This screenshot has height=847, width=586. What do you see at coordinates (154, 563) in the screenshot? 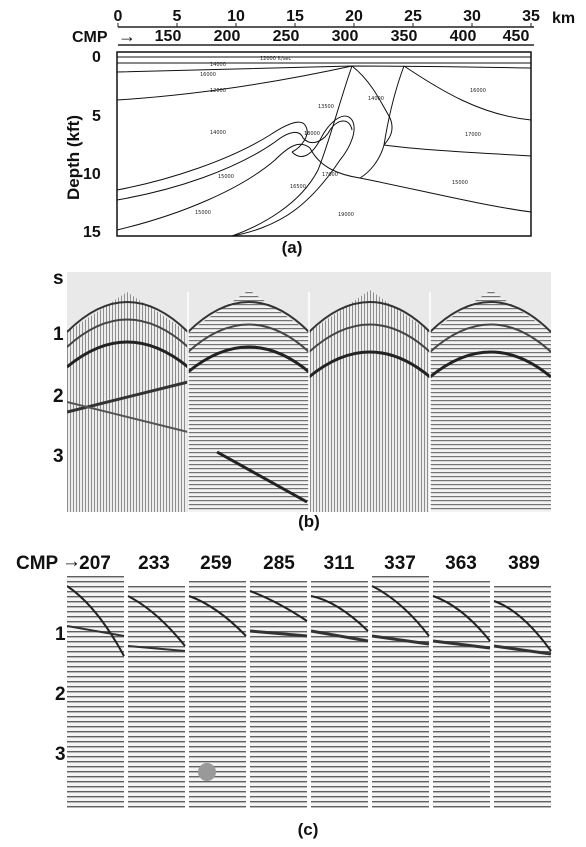
I see `cmp-c-233: 233` at bounding box center [154, 563].